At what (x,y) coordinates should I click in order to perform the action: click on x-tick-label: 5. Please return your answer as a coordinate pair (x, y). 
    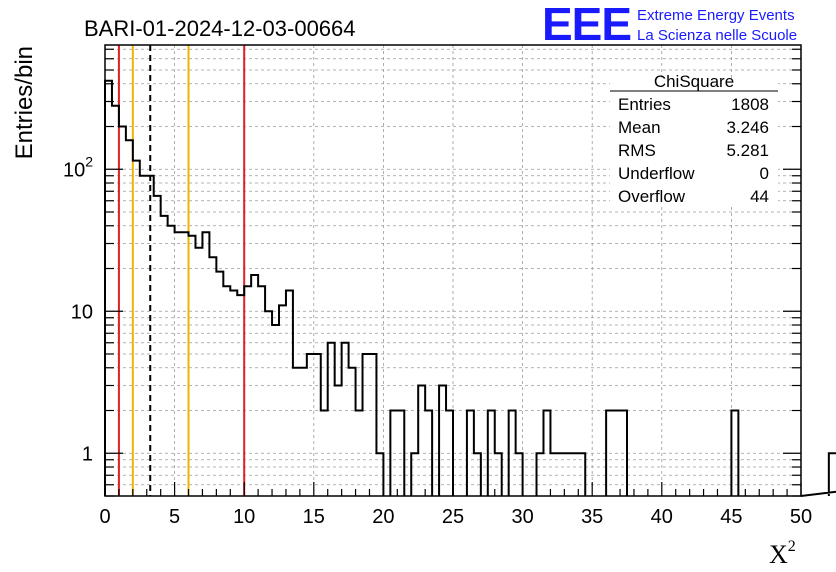
    Looking at the image, I should click on (174, 517).